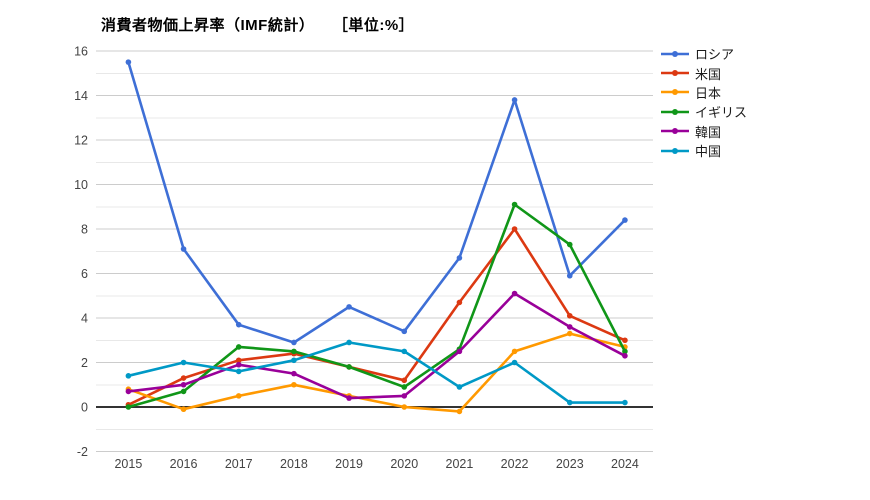 This screenshot has height=500, width=870. Describe the element at coordinates (184, 464) in the screenshot. I see `x-tick-label: 2016` at that location.